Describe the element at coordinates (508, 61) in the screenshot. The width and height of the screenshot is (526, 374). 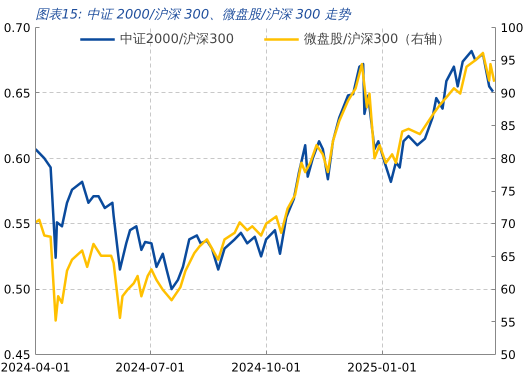
I see `y2-tick-label: 95` at that location.